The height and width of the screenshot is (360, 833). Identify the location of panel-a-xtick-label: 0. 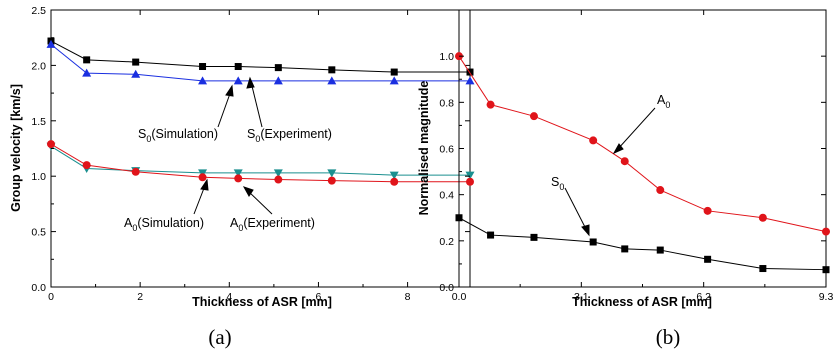
(51, 297).